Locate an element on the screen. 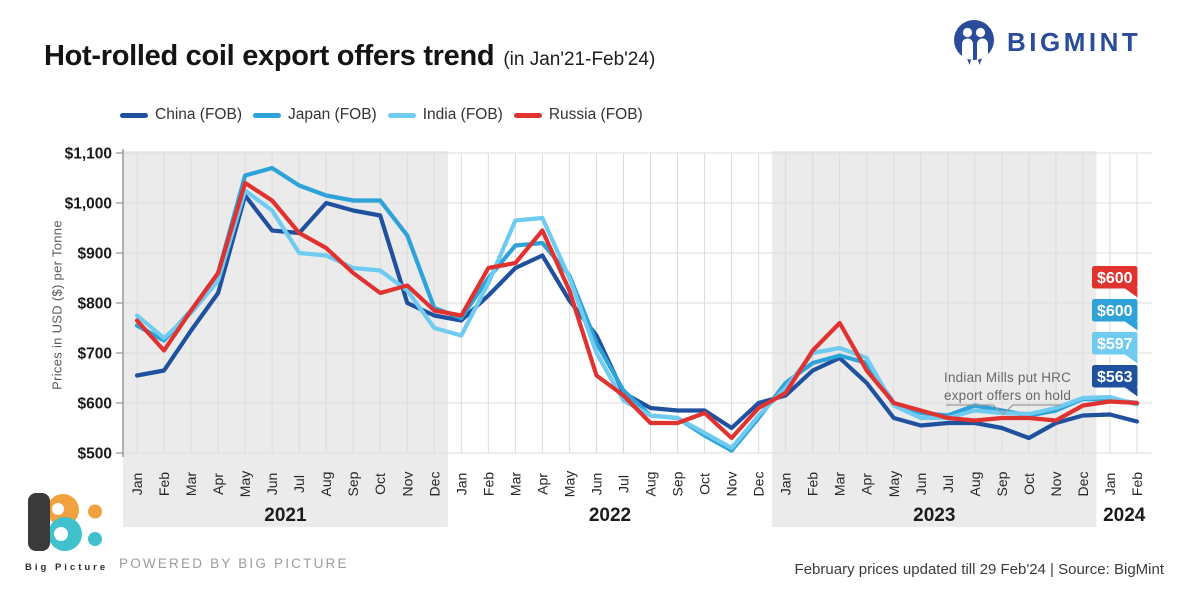 The height and width of the screenshot is (600, 1200). legend-label: China (FOB) is located at coordinates (198, 114).